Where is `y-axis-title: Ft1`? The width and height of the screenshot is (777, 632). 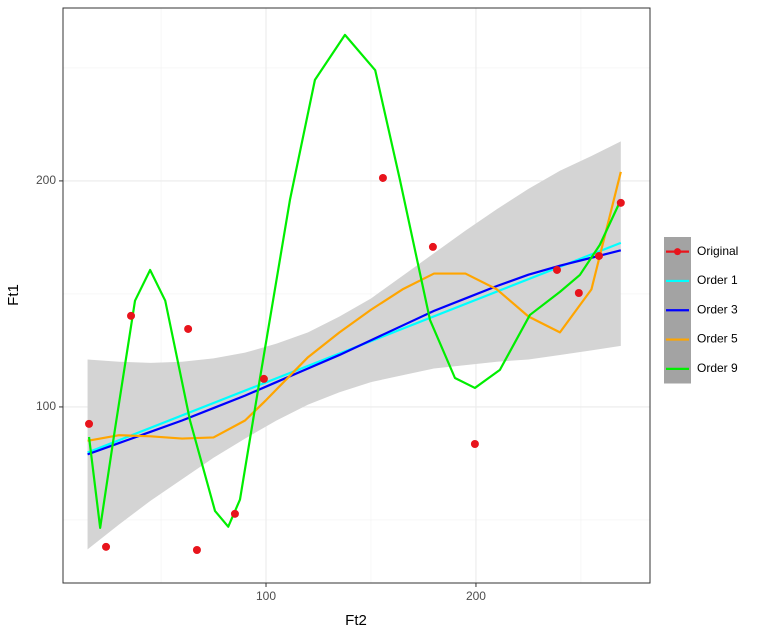
y-axis-title: Ft1 is located at coordinates (13, 295).